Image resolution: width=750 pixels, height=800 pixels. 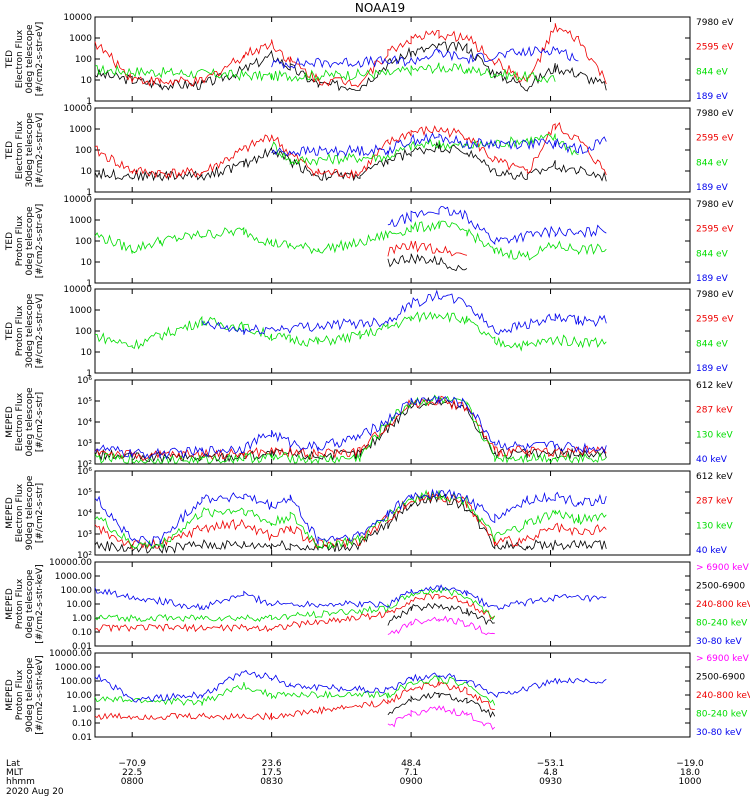 What do you see at coordinates (30, 694) in the screenshot?
I see `y-label-line: 90deg telescope` at bounding box center [30, 694].